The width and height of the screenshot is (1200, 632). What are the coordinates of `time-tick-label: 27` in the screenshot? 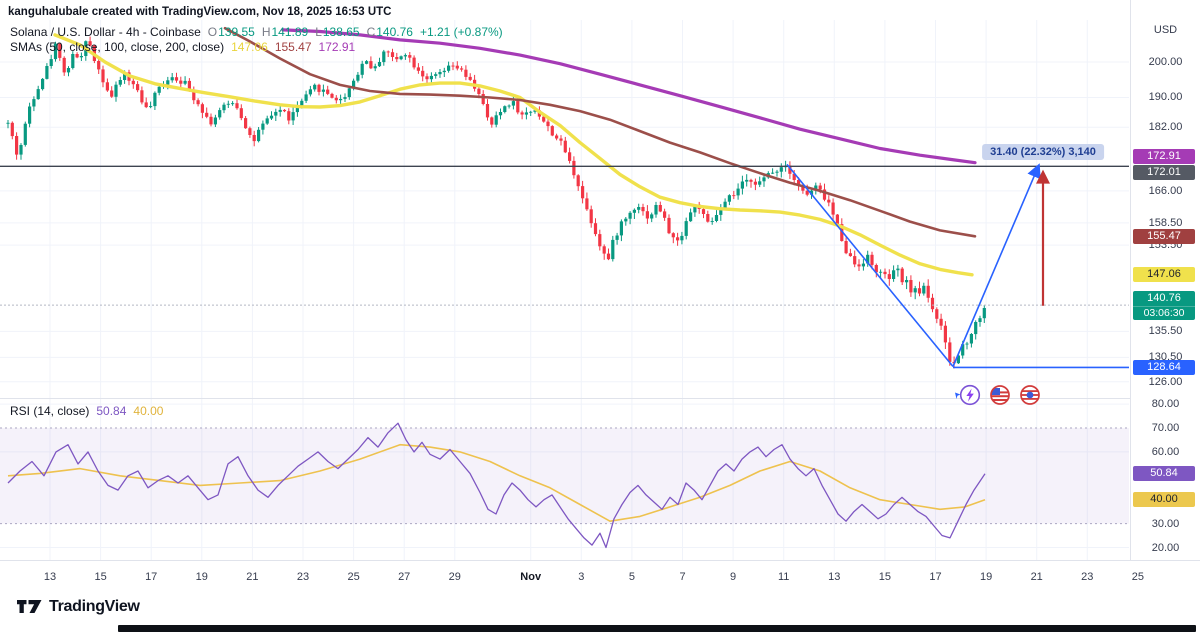 It's located at (404, 577).